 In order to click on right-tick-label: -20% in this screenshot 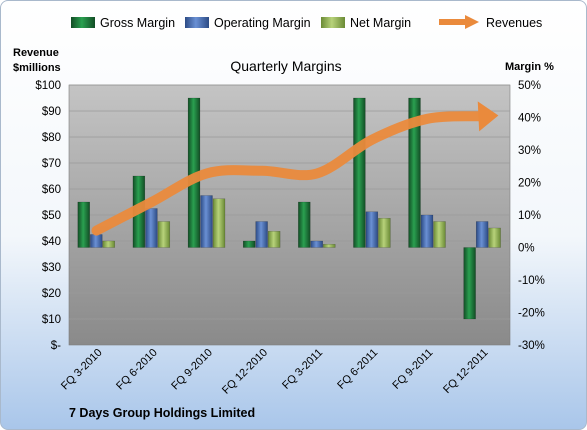, I will do `click(531, 314)`.